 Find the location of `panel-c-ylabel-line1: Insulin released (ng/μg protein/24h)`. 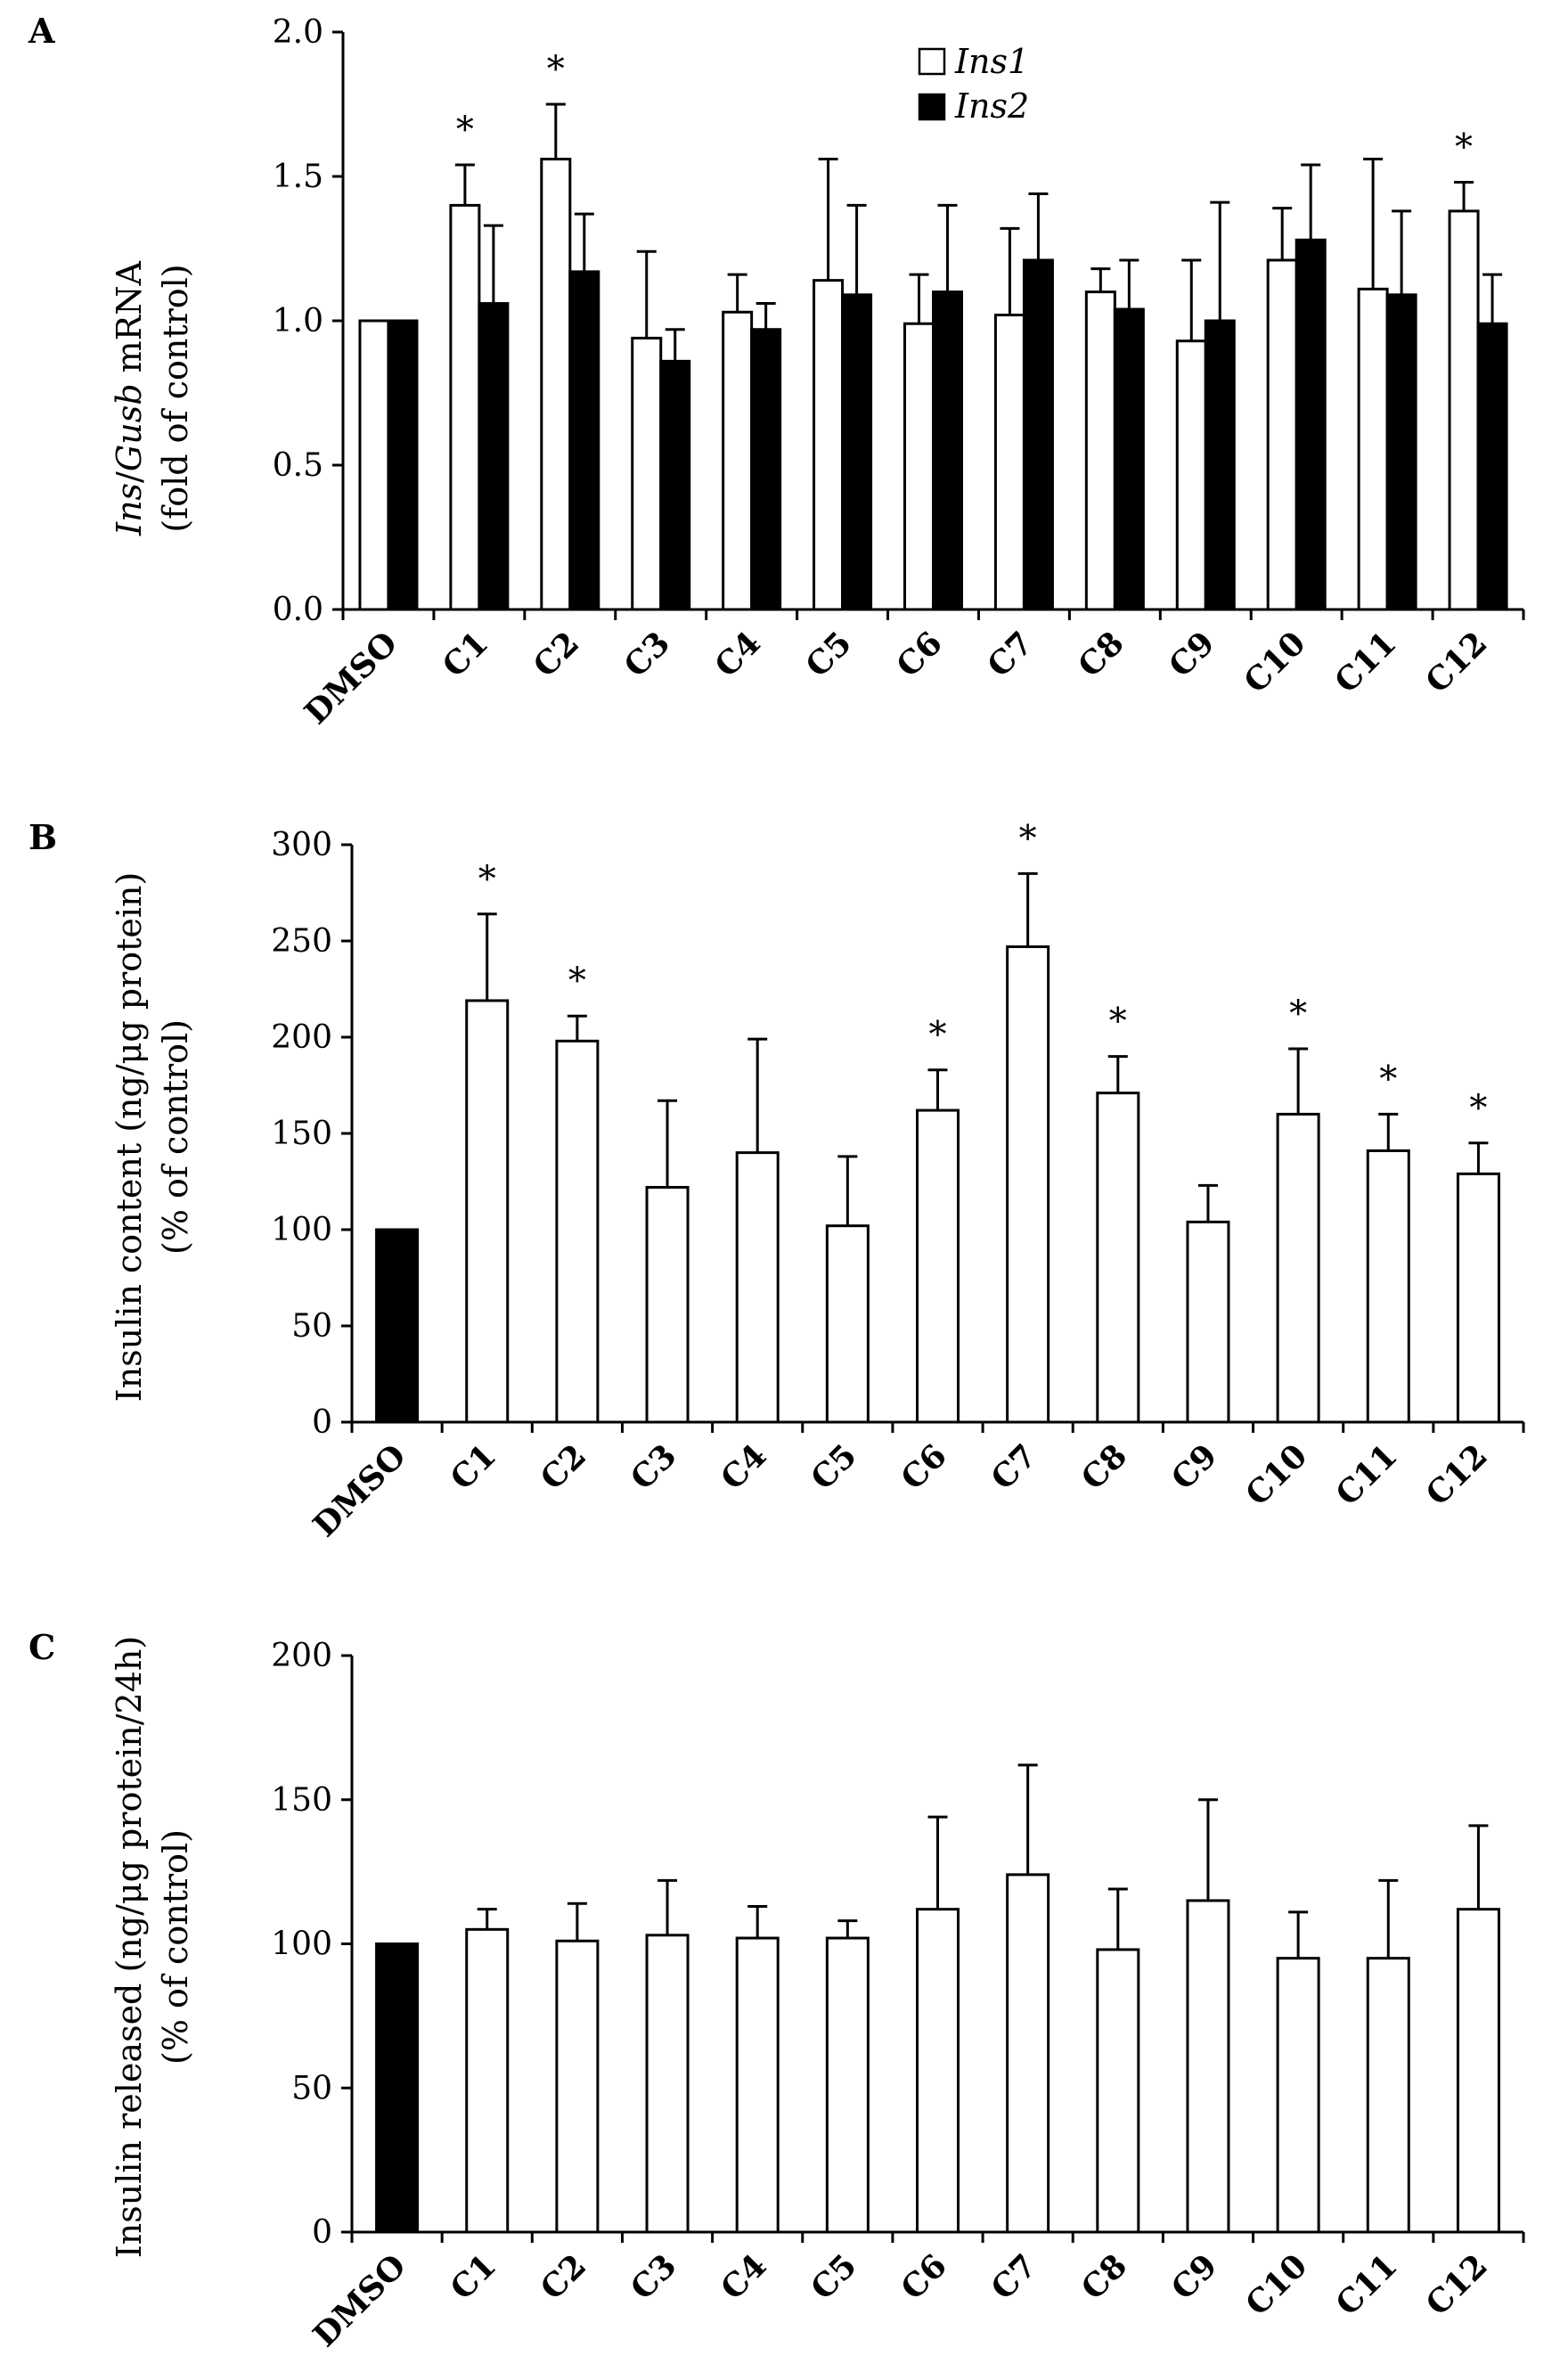

panel-c-ylabel-line1: Insulin released (ng/μg protein/24h) is located at coordinates (129, 1947).